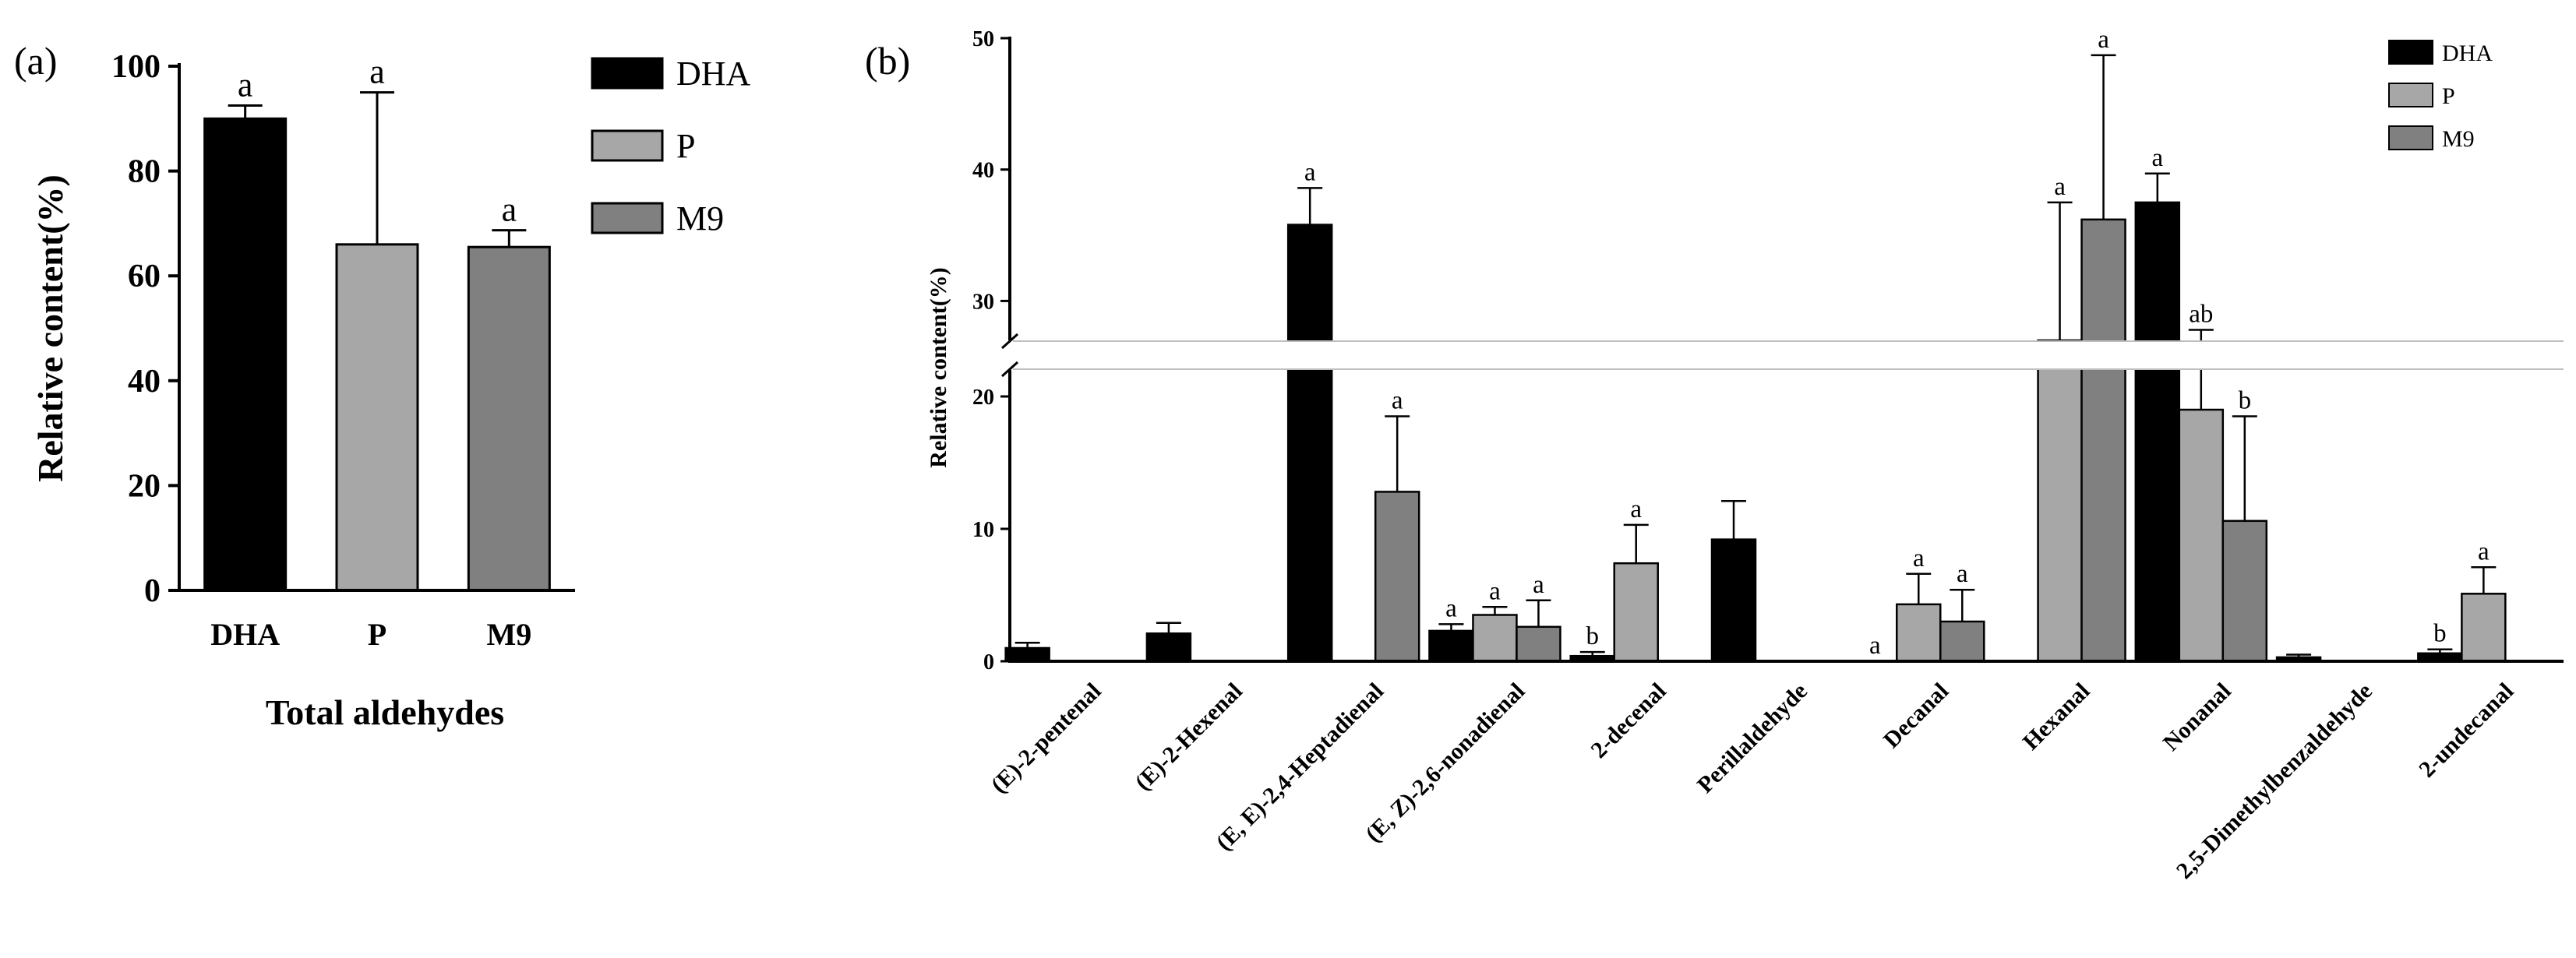  What do you see at coordinates (2244, 591) in the screenshot?
I see `bar-m9-nonanal` at bounding box center [2244, 591].